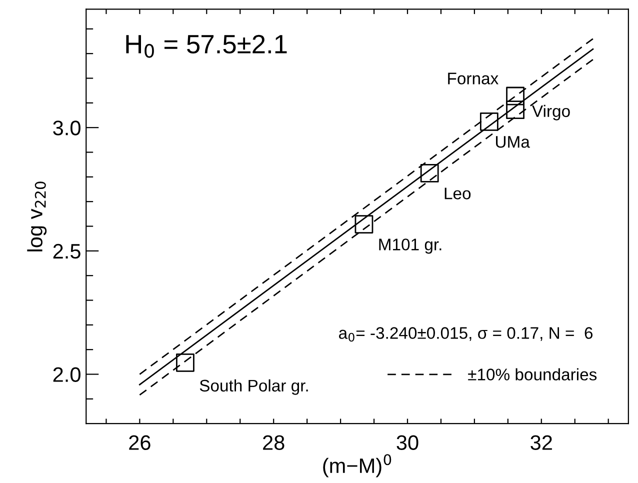 This screenshot has width=638, height=483. What do you see at coordinates (551, 112) in the screenshot?
I see `annotation: Virgo` at bounding box center [551, 112].